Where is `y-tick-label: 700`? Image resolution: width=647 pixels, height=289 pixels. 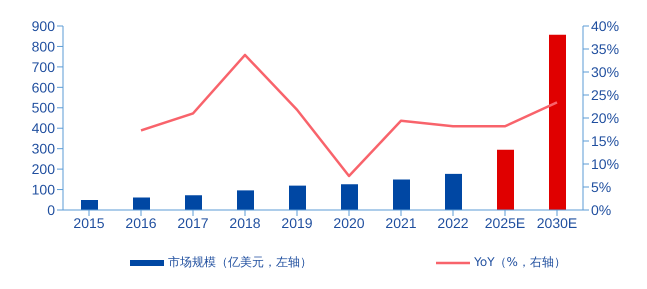 y-tick-label: 700 is located at coordinates (44, 66).